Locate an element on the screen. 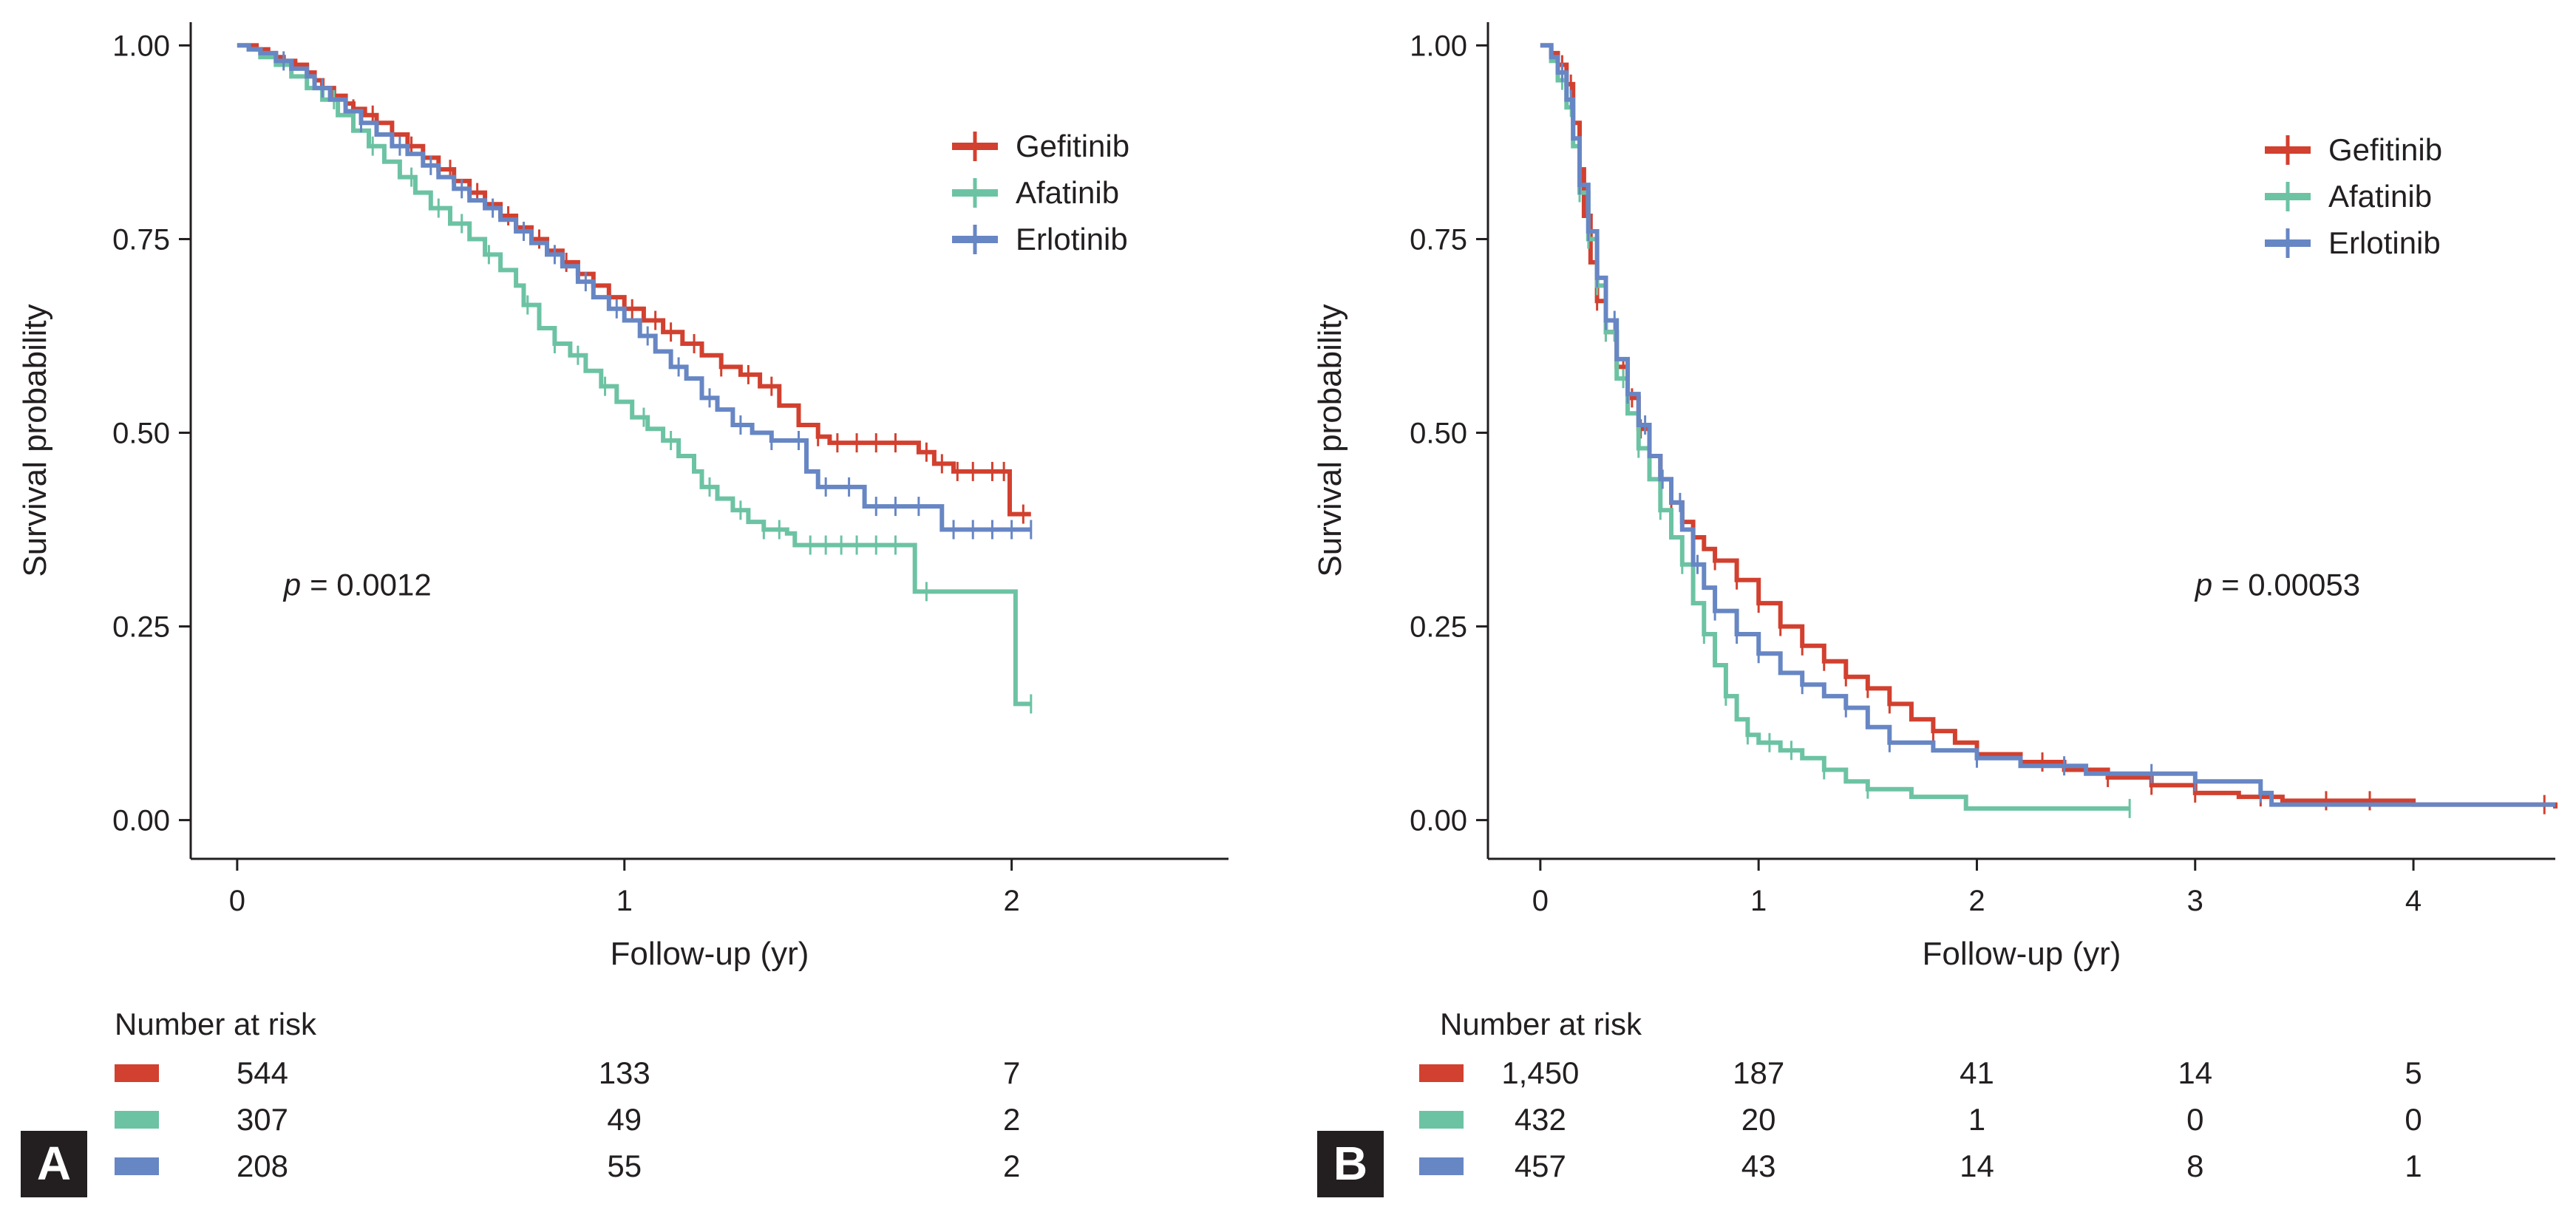 The image size is (2576, 1221). risk-value: 8 is located at coordinates (2194, 1166).